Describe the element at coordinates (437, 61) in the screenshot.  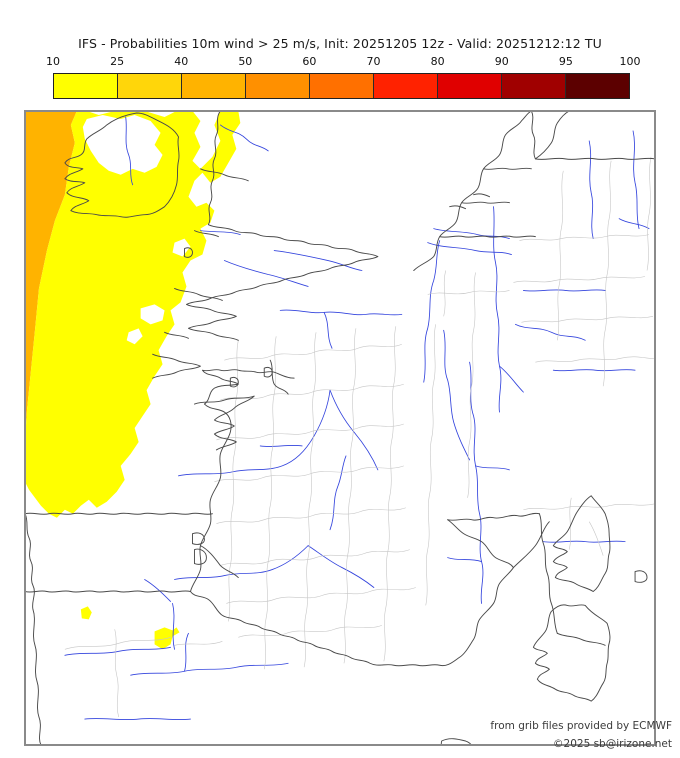
I see `colorbar-tick-80: 80` at that location.